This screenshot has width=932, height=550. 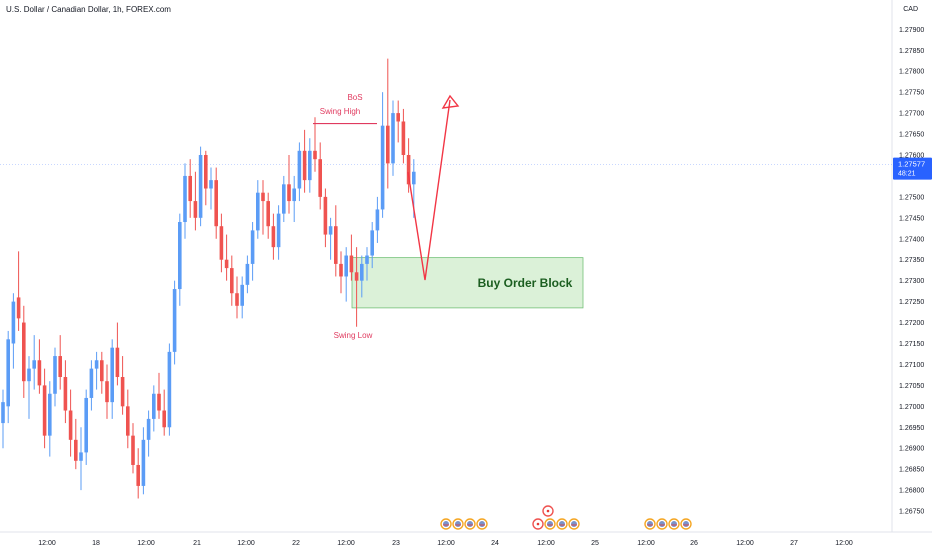 What do you see at coordinates (911, 281) in the screenshot?
I see `y-tick-label: 1.27300` at bounding box center [911, 281].